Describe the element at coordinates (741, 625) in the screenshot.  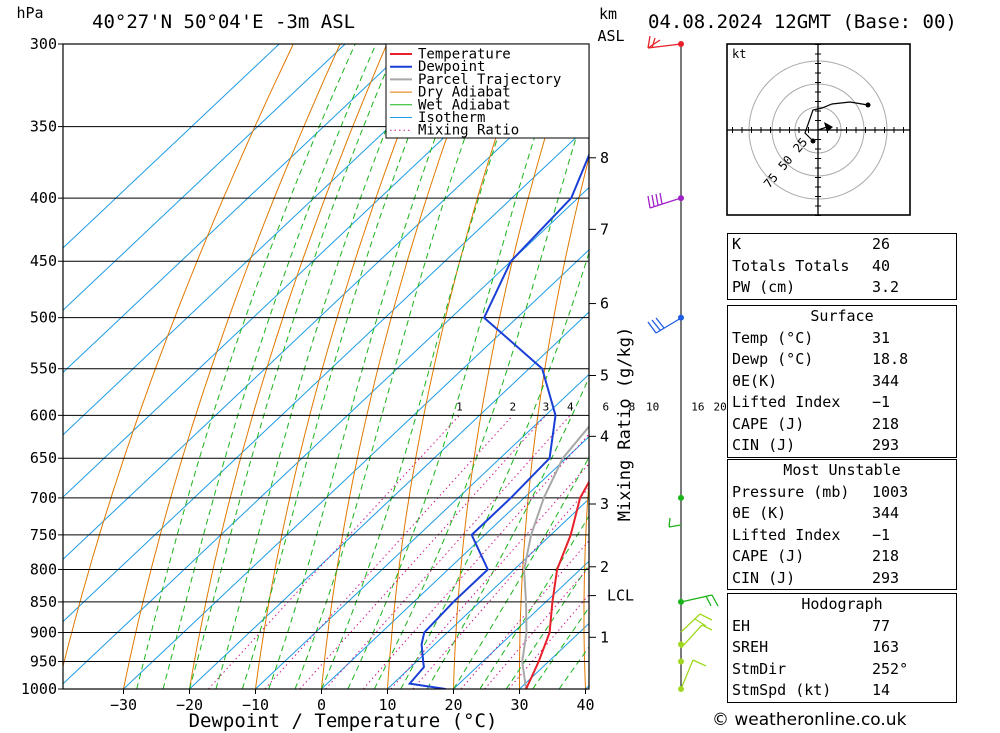
I see `param-label: EH` at that location.